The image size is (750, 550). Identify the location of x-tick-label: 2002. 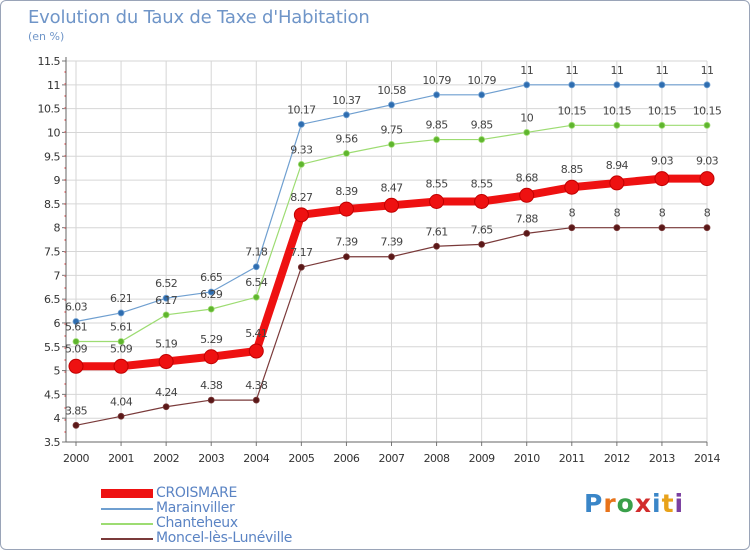
(166, 458).